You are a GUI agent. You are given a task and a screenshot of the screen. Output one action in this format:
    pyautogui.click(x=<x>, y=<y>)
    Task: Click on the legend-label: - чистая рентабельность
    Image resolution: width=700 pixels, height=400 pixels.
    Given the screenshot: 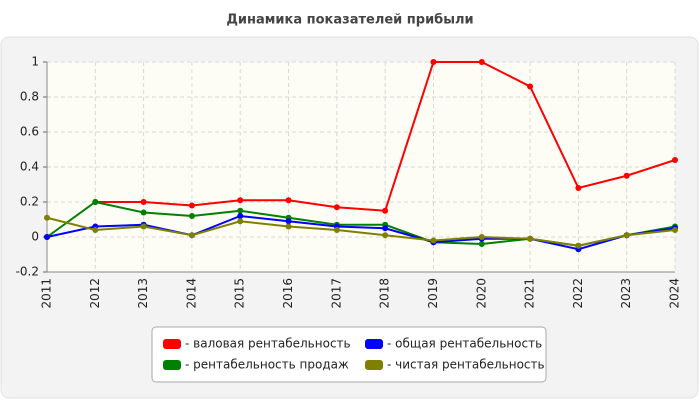 What is the action you would take?
    pyautogui.click(x=466, y=365)
    